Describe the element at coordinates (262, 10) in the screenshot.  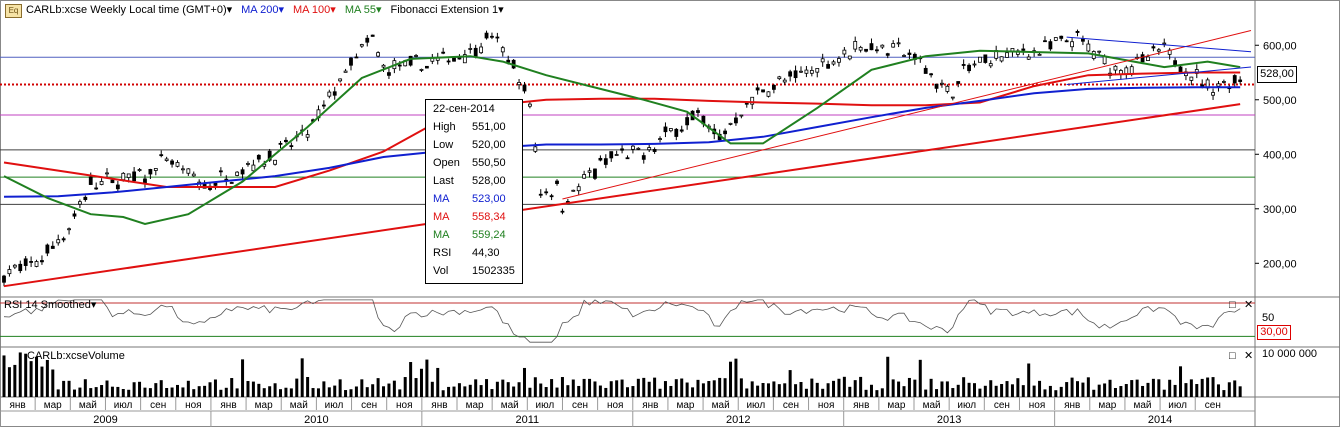
I see `ma200-label: MA 200▾` at that location.